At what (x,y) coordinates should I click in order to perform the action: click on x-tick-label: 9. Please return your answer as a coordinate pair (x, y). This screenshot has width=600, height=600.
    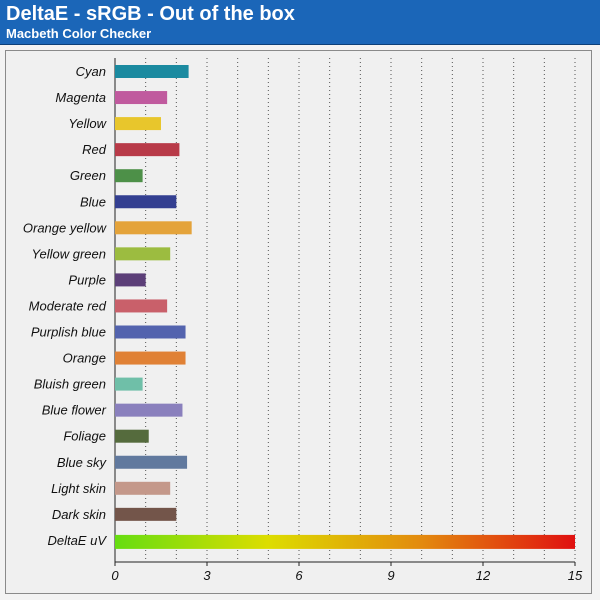
    Looking at the image, I should click on (390, 575).